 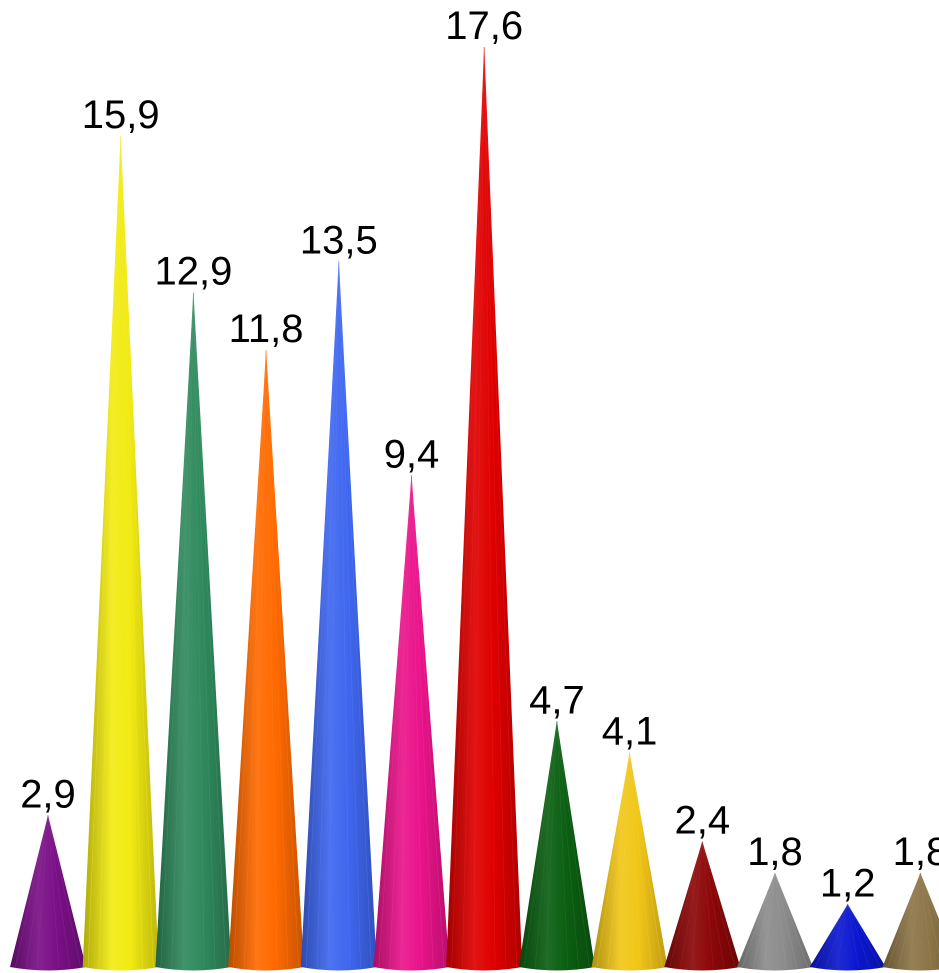 I want to click on data-label-11: 1,8, so click(x=775, y=852).